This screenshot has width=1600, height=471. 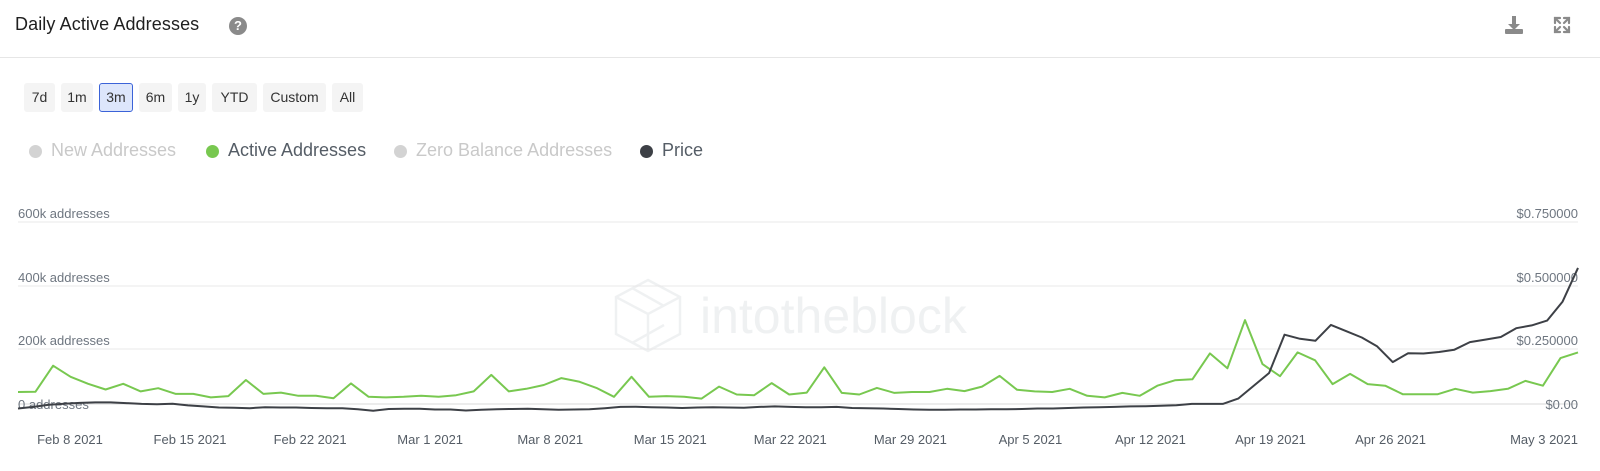 I want to click on watermark: intotheblock, so click(x=791, y=315).